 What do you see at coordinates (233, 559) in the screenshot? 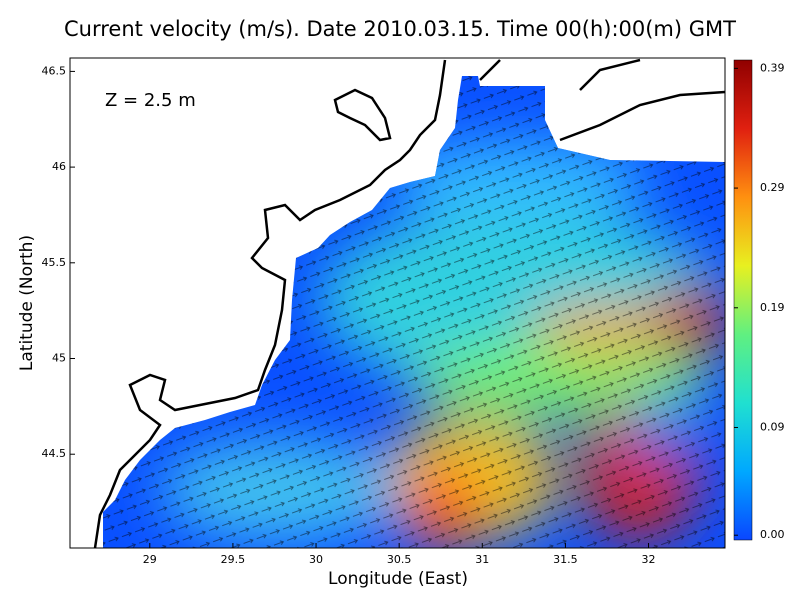
I see `x-tick-label: 29.5` at bounding box center [233, 559].